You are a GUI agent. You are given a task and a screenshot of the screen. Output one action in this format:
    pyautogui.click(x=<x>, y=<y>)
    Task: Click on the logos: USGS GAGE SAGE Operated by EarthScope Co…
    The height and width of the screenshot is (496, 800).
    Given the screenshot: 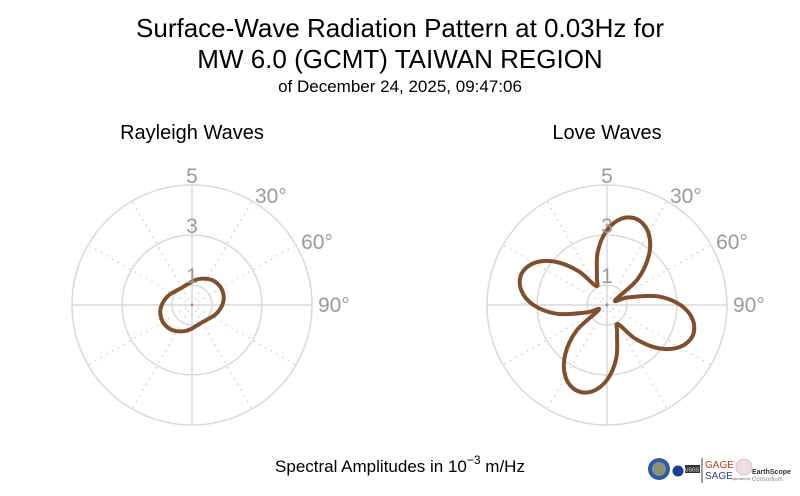 What is the action you would take?
    pyautogui.click(x=719, y=470)
    